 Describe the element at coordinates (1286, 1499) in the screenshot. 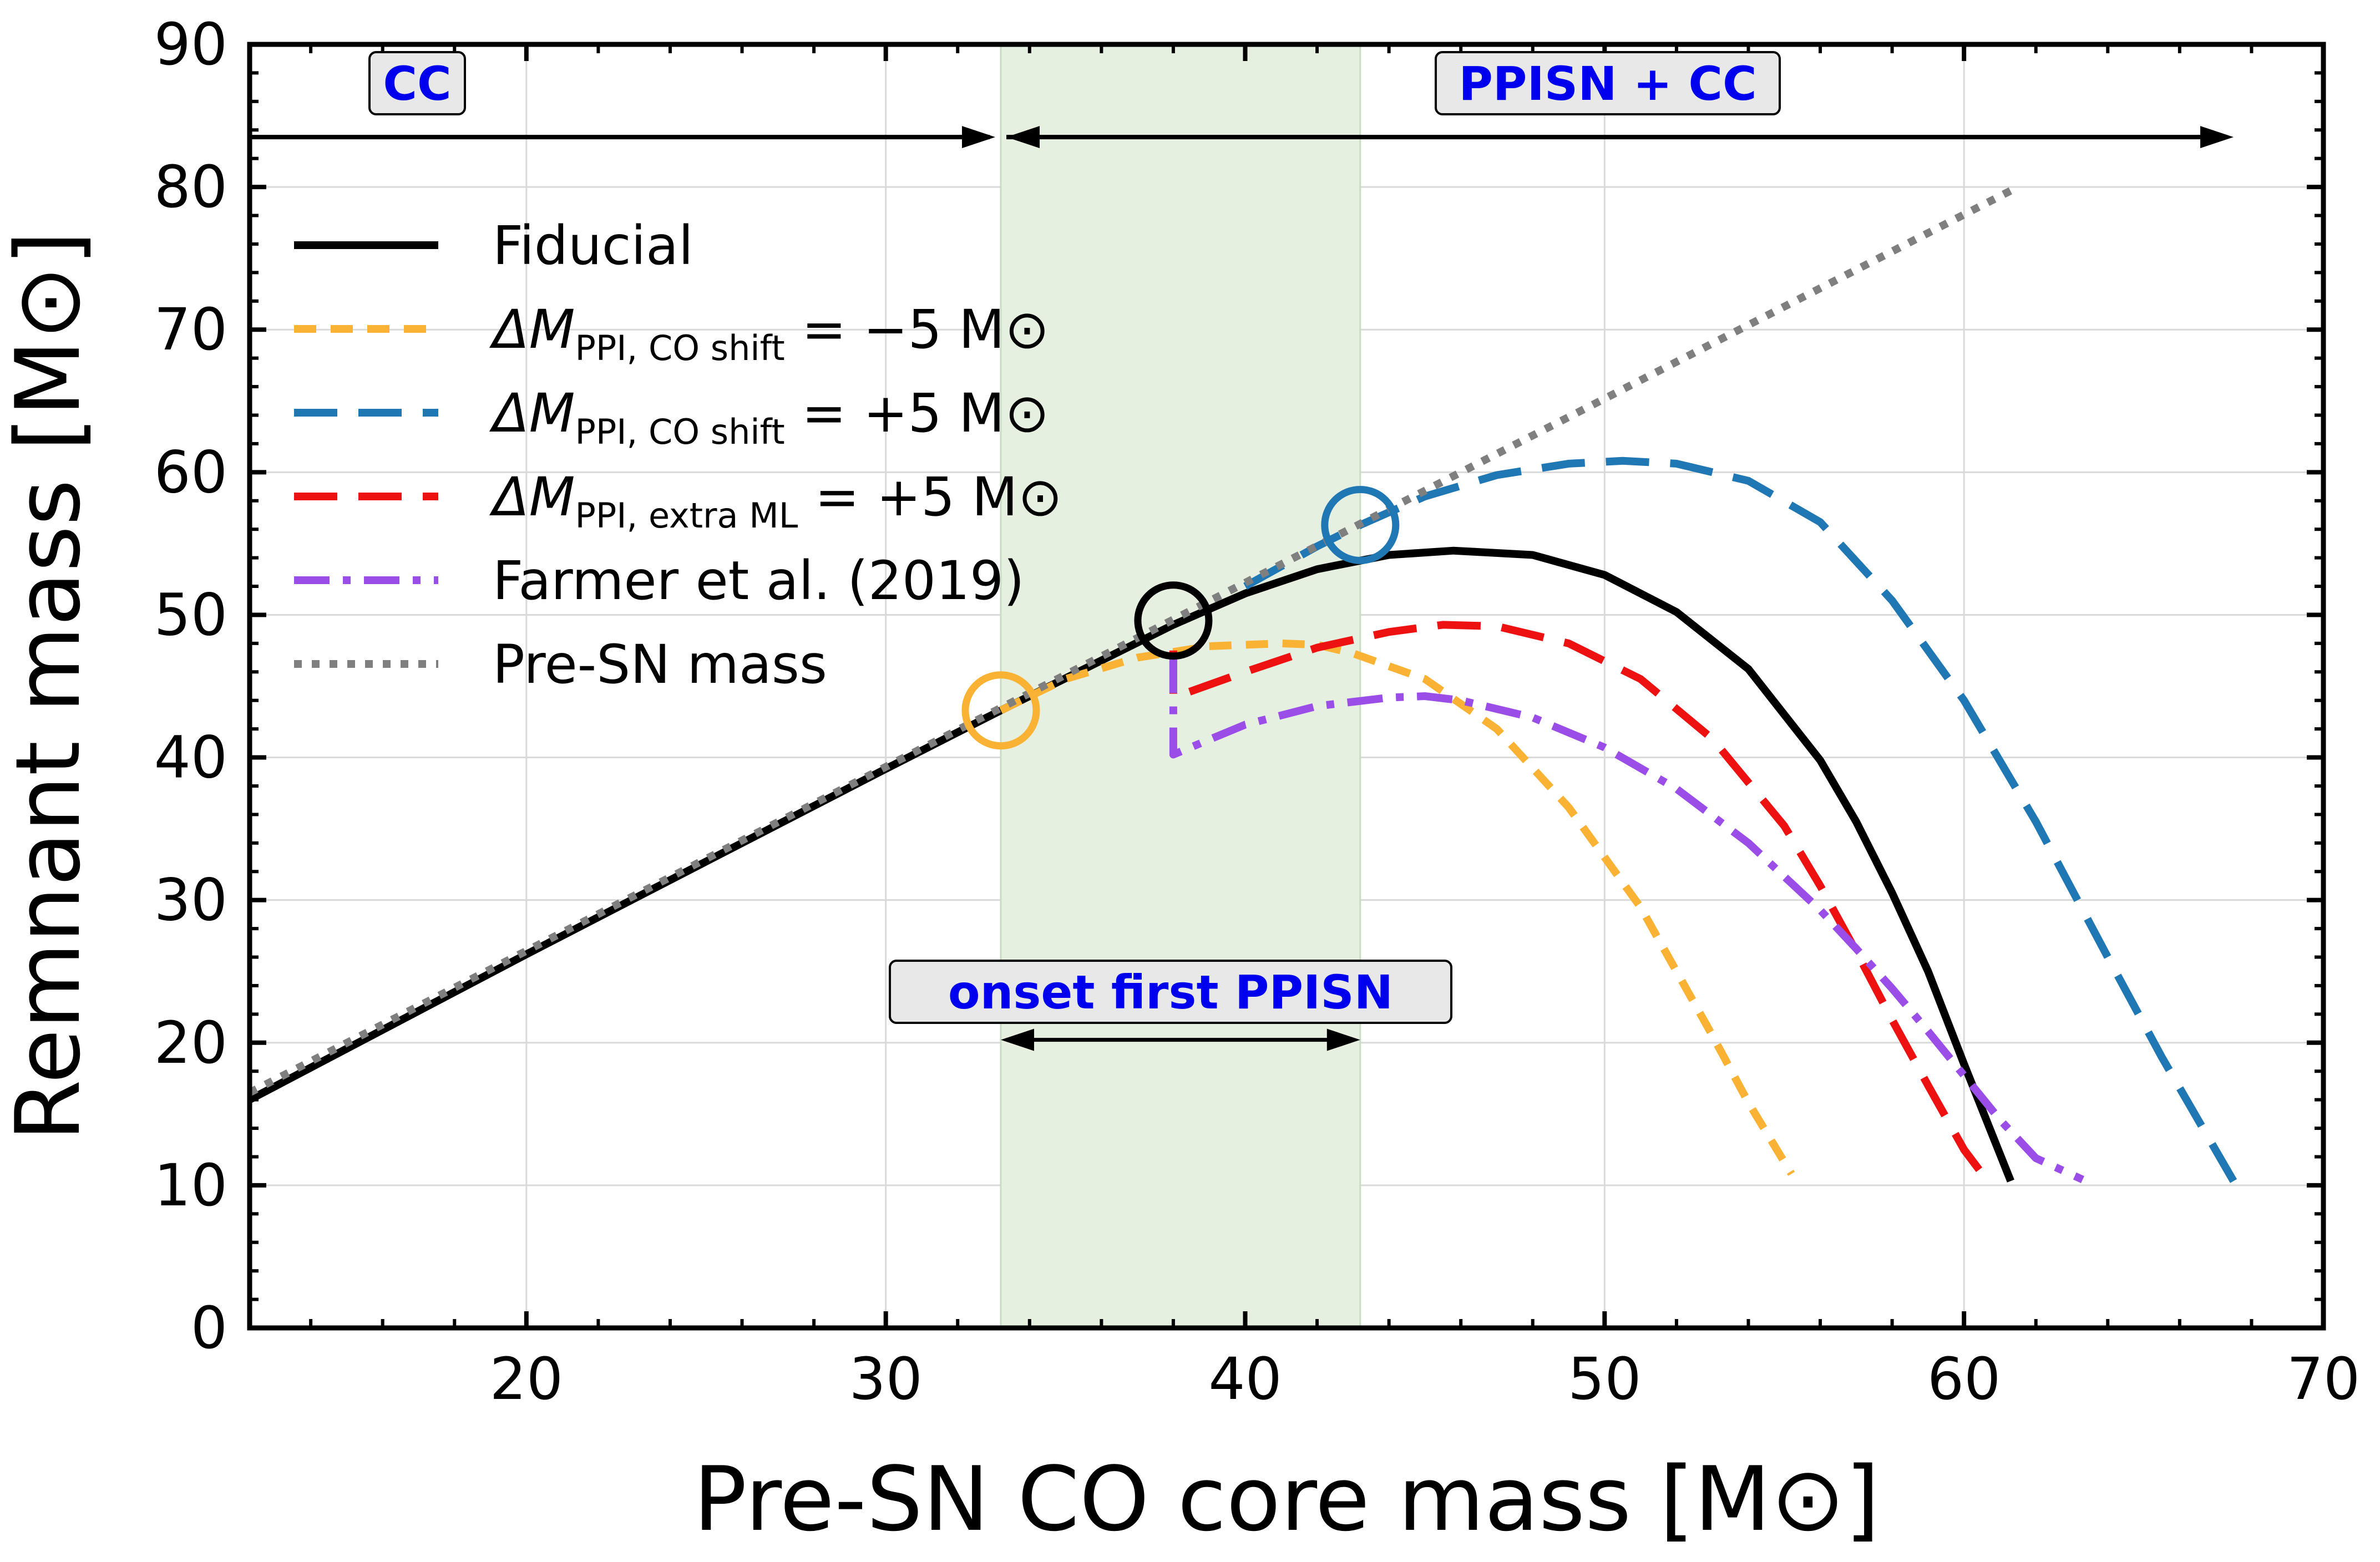

I see `x-axis-label: Pre-SN CO core mass [M⊙]` at that location.